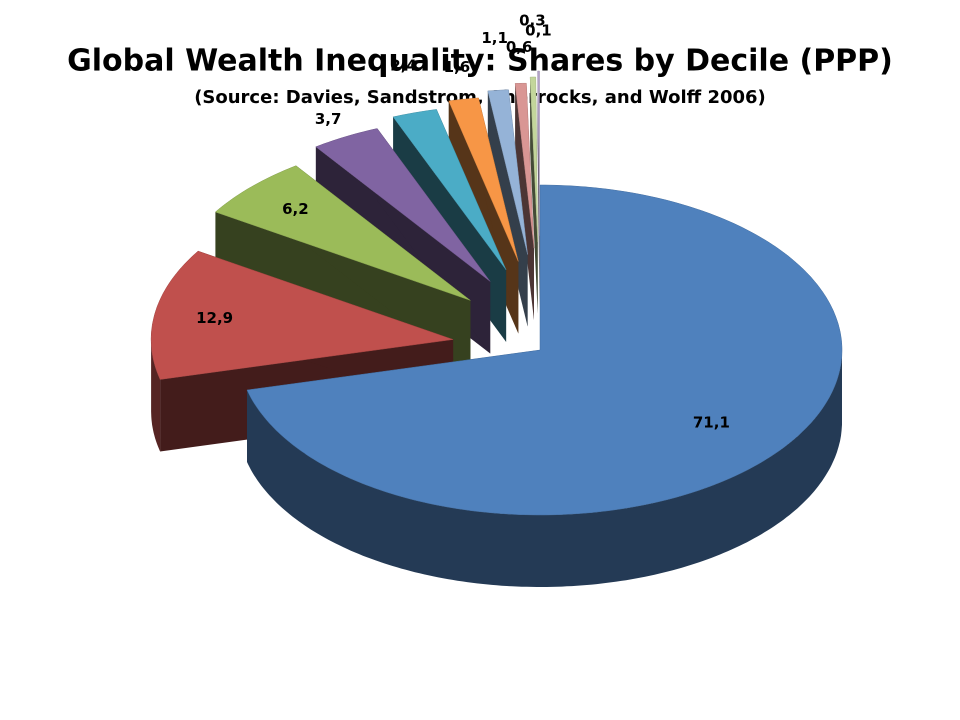 This screenshot has height=720, width=960. Describe the element at coordinates (538, 31) in the screenshot. I see `data-label: 0,1` at that location.